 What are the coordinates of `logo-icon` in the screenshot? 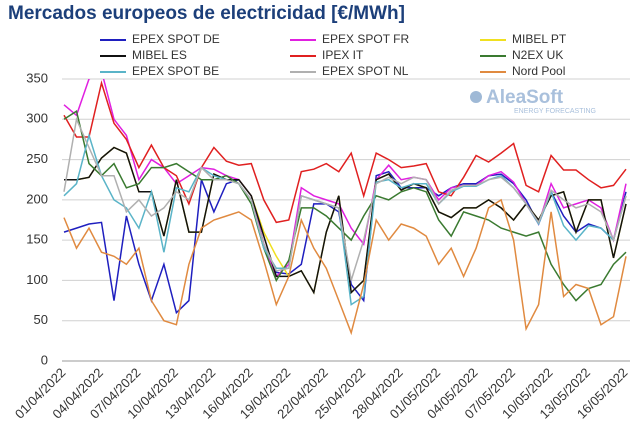 It's located at (476, 97).